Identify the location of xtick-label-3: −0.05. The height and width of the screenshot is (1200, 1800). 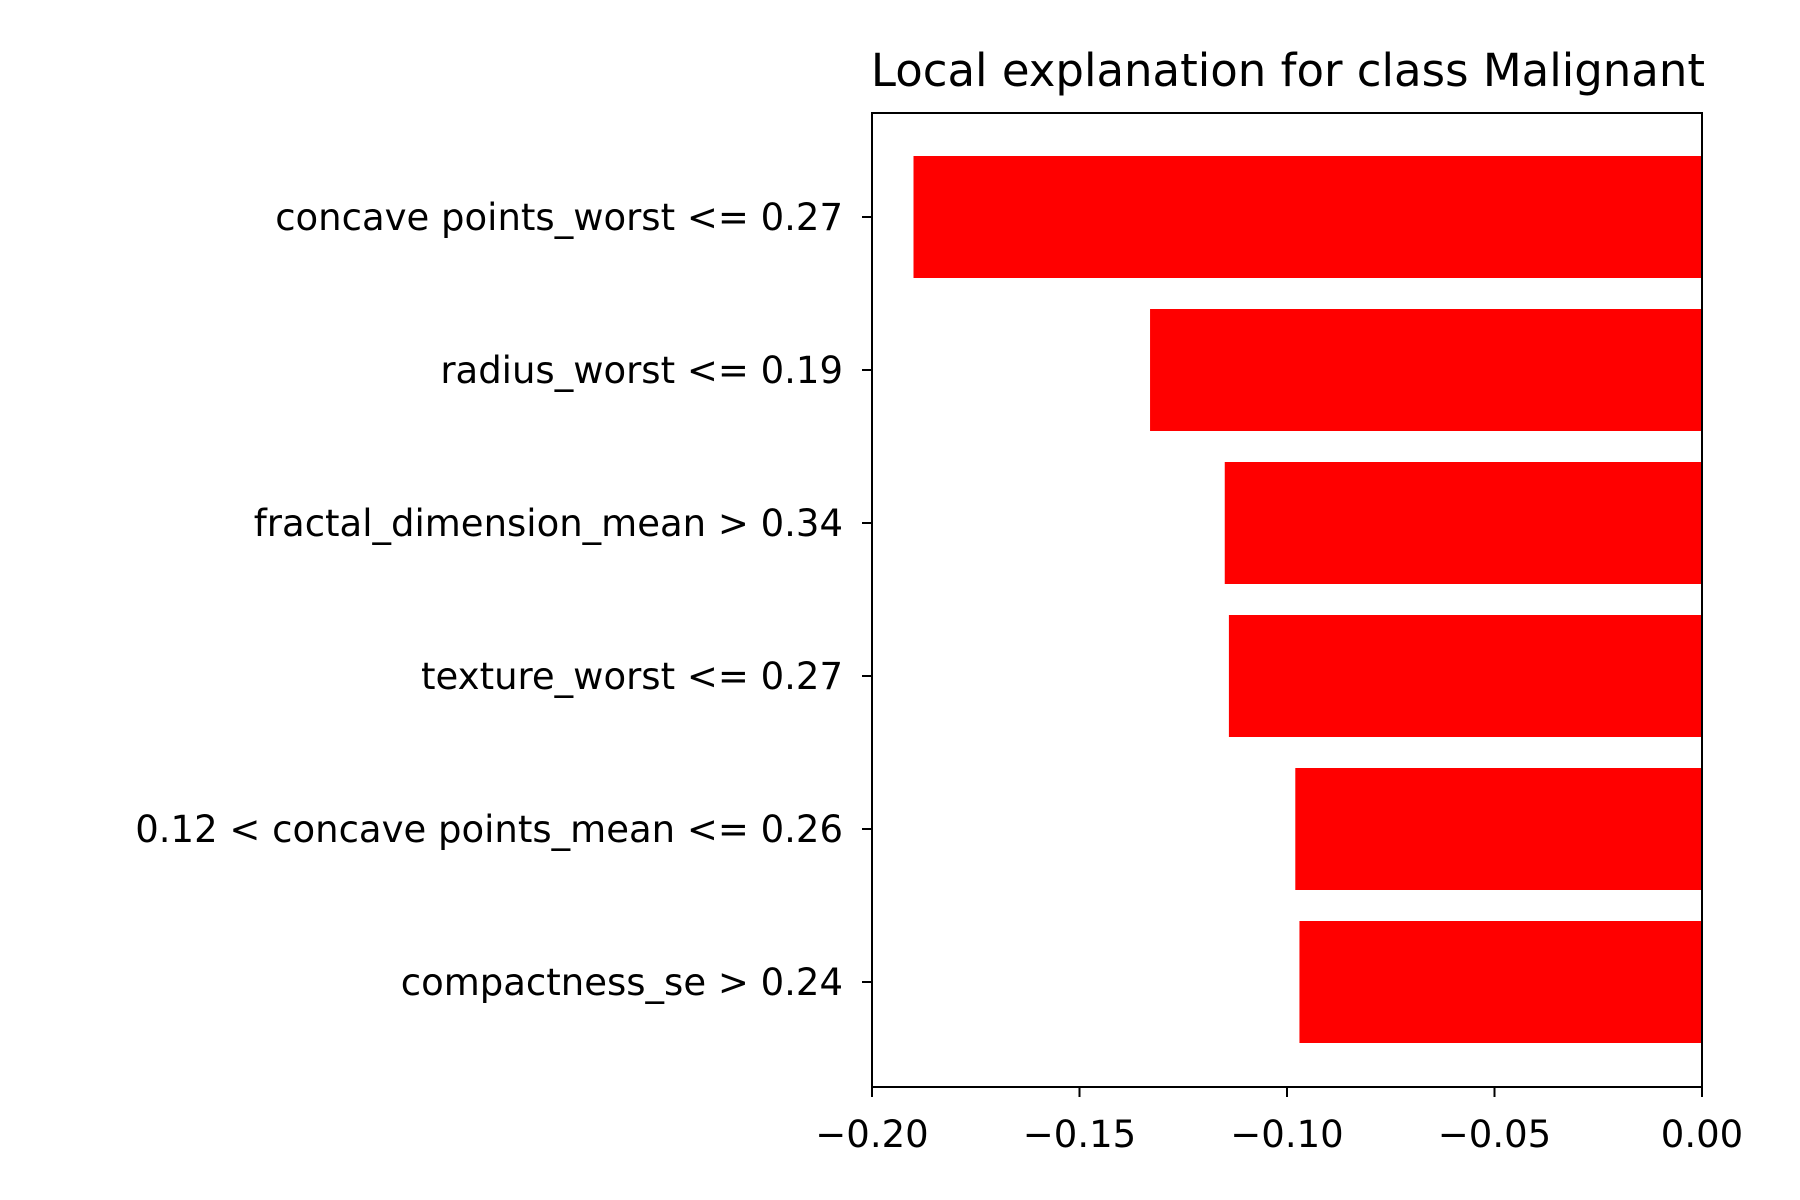
(1494, 1134).